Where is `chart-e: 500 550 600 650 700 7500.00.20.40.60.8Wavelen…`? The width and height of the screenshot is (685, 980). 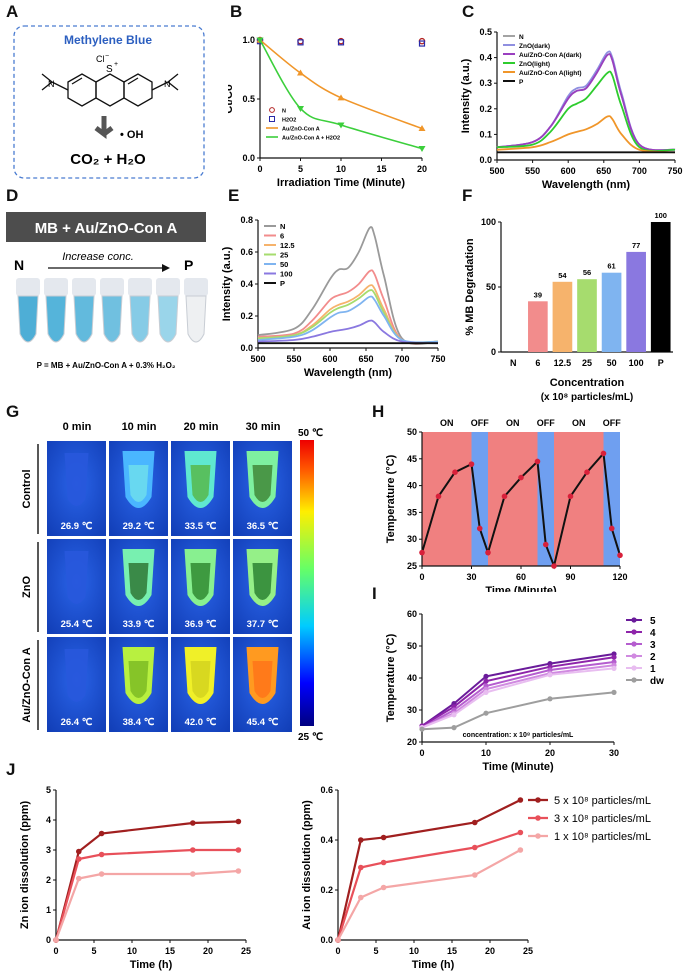 chart-e: 500 550 600 650 700 7500.00.20.40.60.8Wavelen… is located at coordinates (333, 297).